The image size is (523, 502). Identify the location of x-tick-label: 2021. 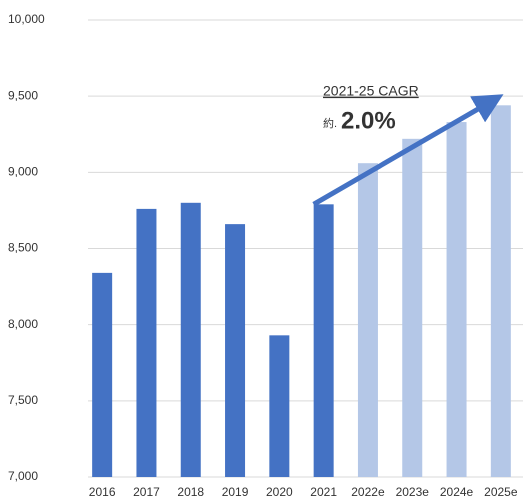
(323, 492).